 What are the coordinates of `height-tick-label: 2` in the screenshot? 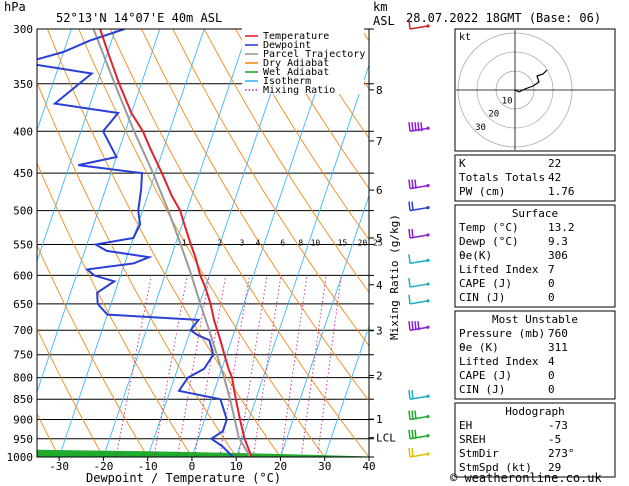 It's located at (379, 375).